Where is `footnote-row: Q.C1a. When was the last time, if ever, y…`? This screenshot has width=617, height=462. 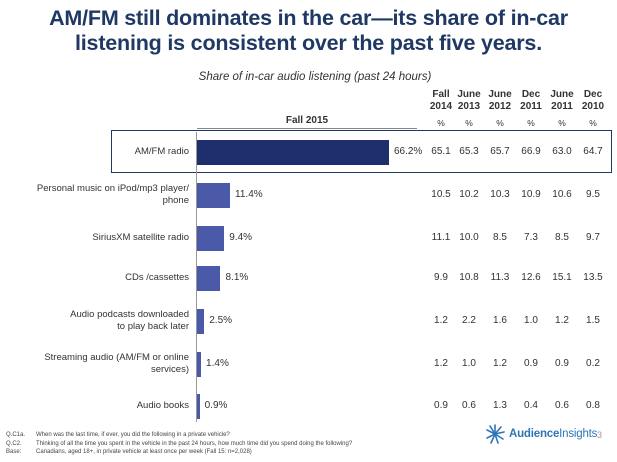 footnote-row: Q.C1a. When was the last time, if ever, y… is located at coordinates (118, 435).